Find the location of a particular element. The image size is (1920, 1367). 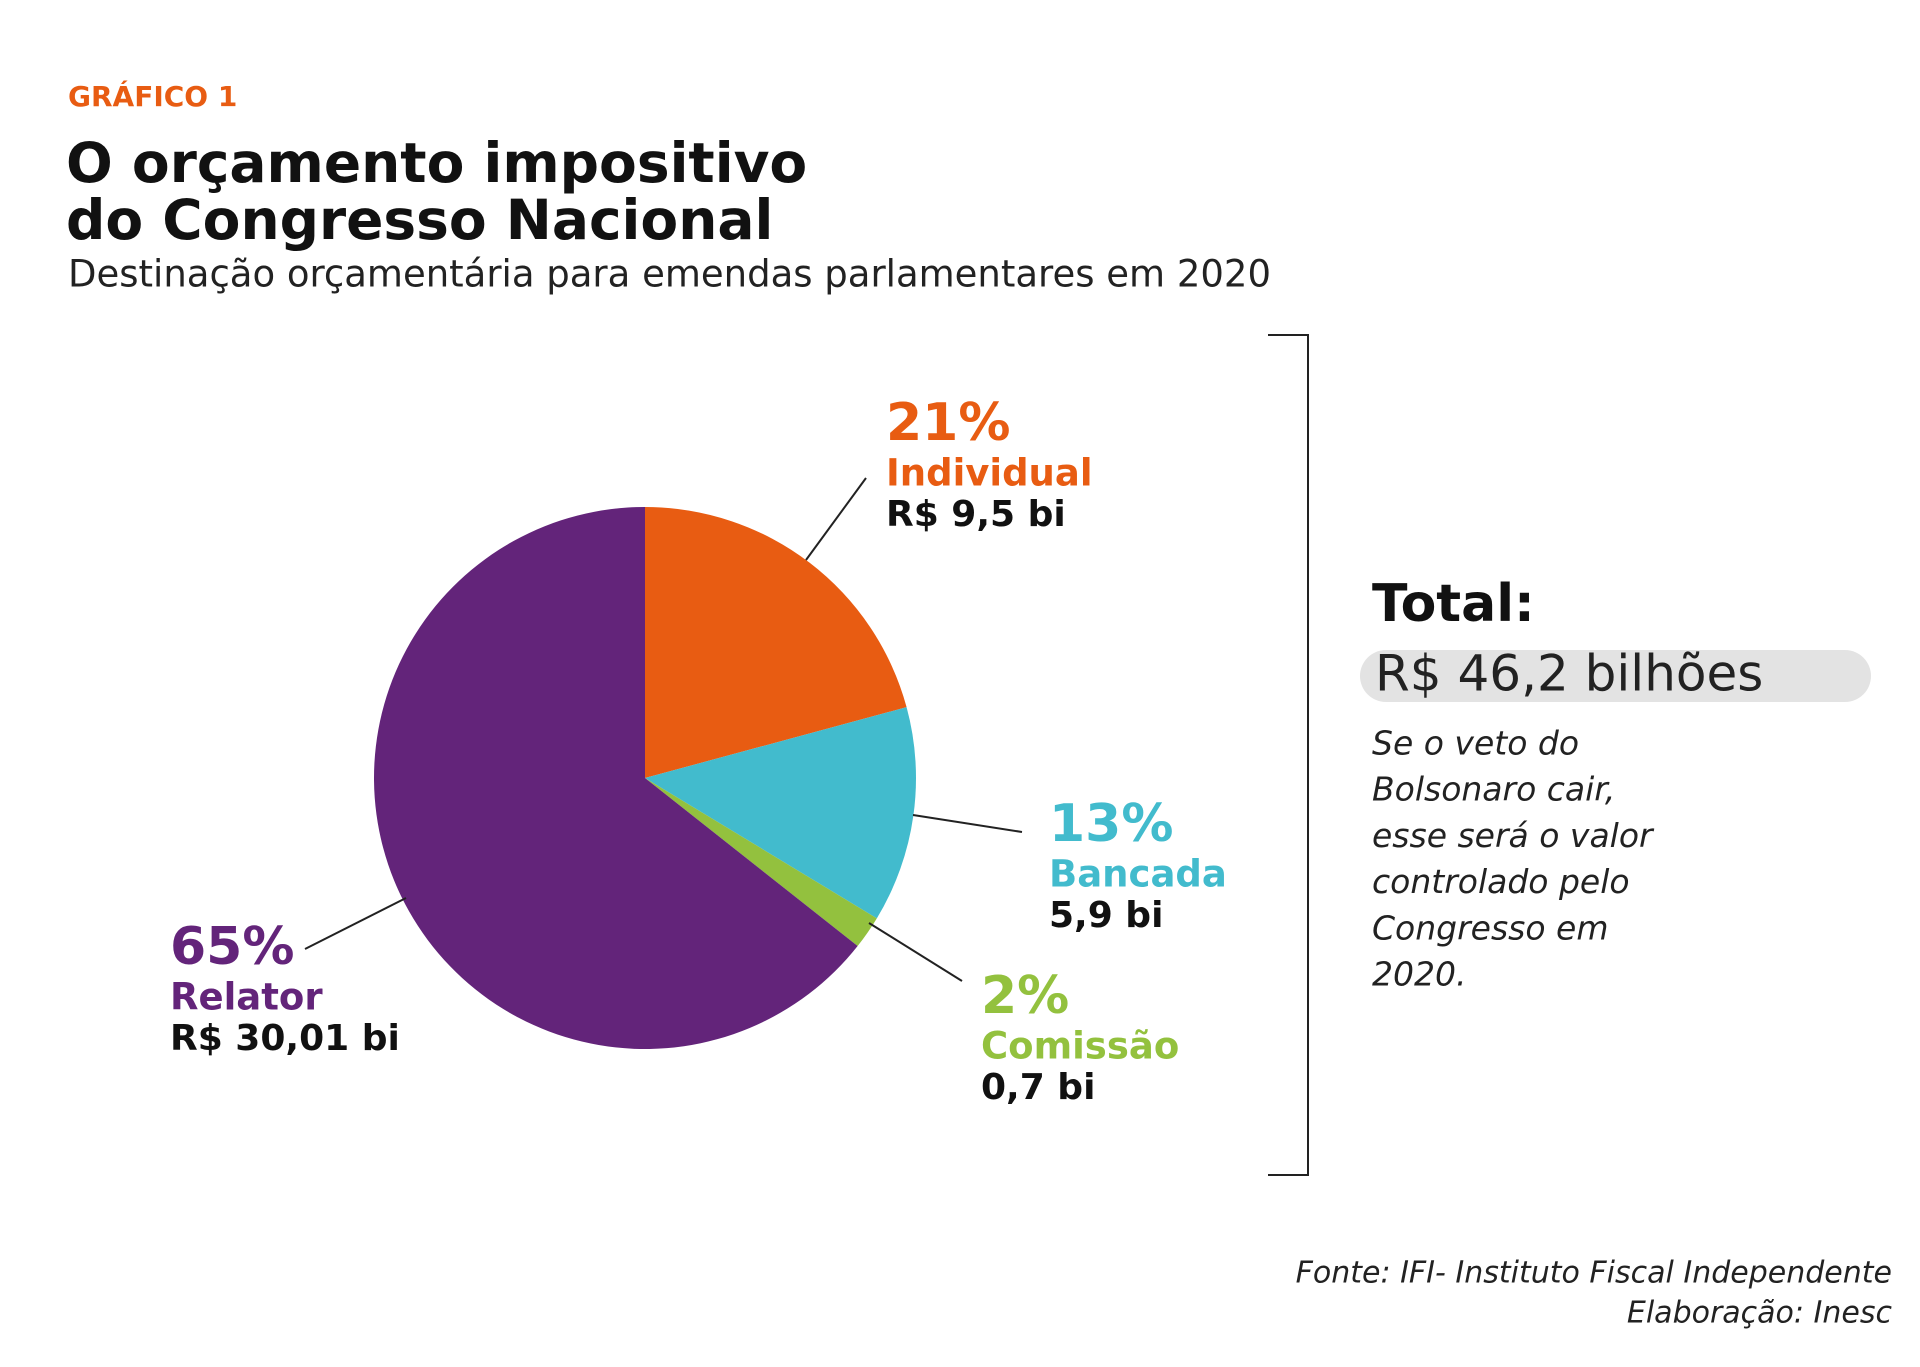

note-line: controlado pelo is located at coordinates (1501, 881).